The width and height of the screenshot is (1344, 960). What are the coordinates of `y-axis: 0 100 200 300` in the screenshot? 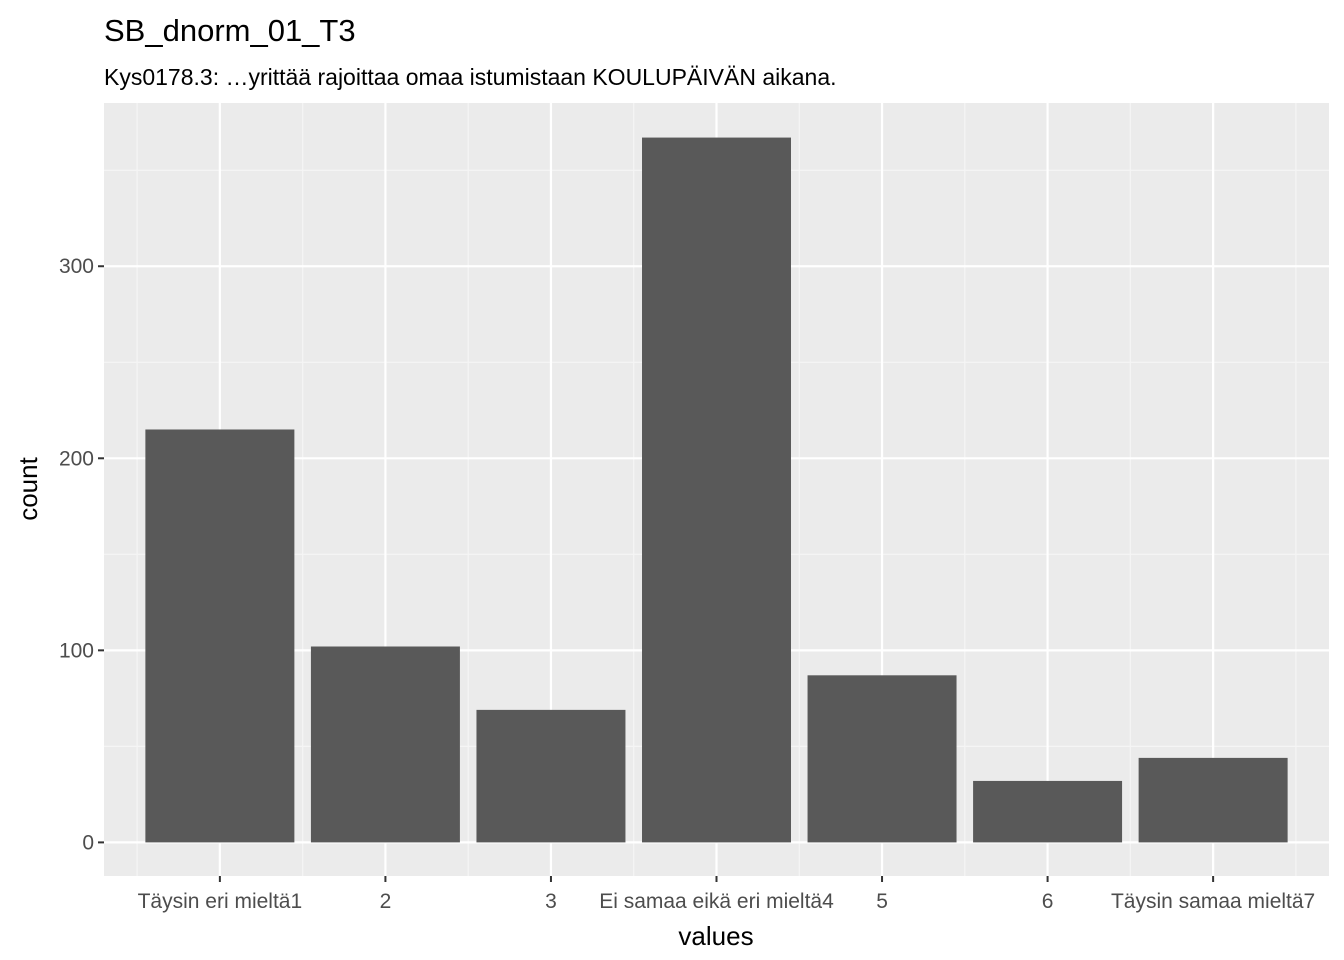 It's located at (81, 554).